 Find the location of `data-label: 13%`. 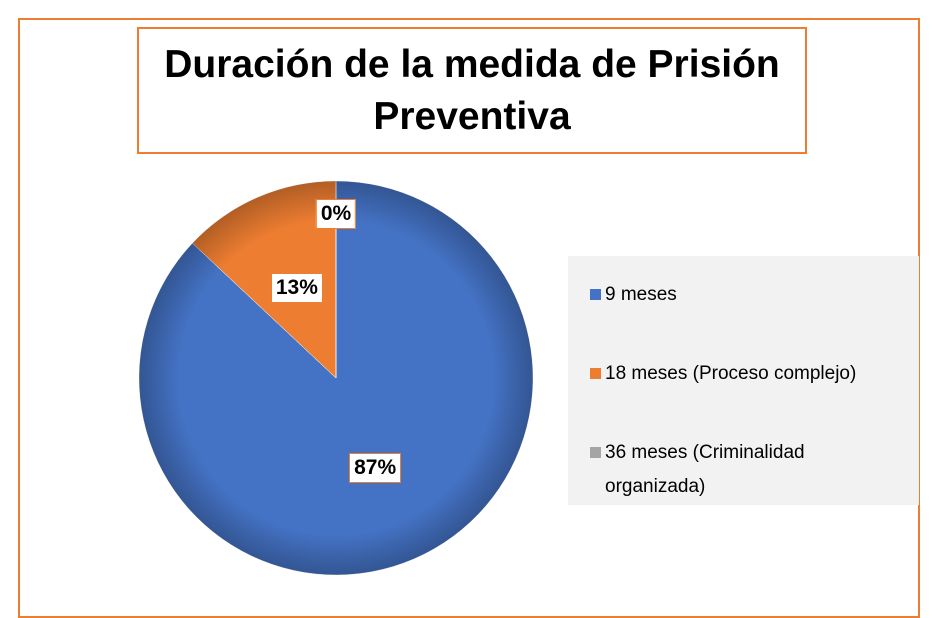

data-label: 13% is located at coordinates (296, 287).